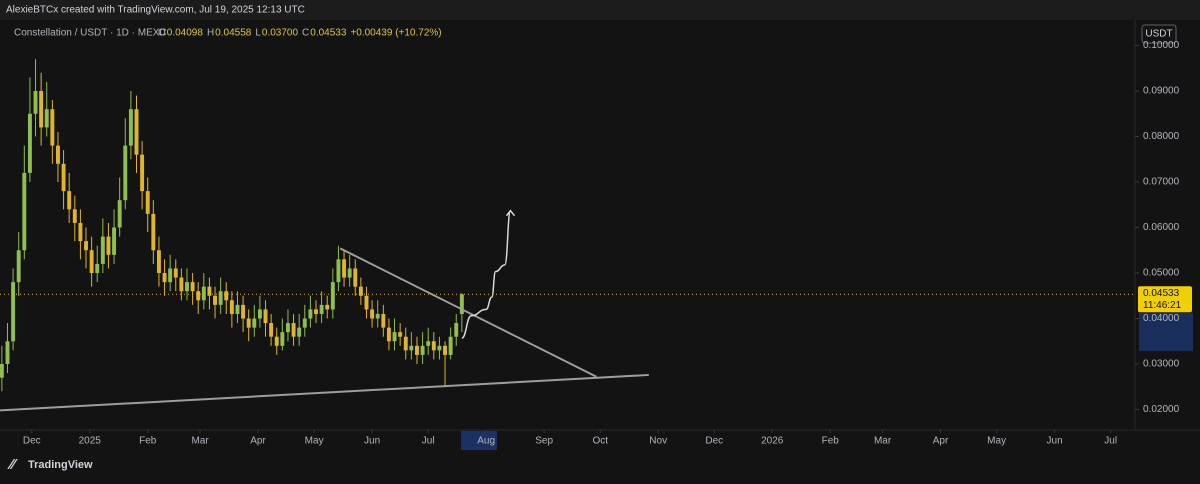  Describe the element at coordinates (1166, 332) in the screenshot. I see `price-range-highlight` at that location.